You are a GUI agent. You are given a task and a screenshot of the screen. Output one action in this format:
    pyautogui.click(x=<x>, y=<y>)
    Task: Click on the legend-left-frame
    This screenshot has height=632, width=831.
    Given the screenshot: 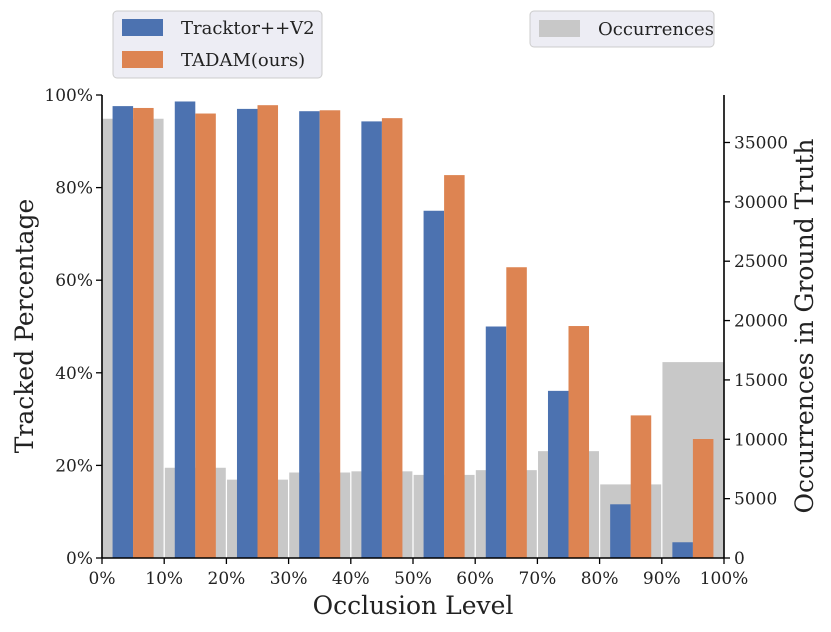 What is the action you would take?
    pyautogui.click(x=217, y=44)
    